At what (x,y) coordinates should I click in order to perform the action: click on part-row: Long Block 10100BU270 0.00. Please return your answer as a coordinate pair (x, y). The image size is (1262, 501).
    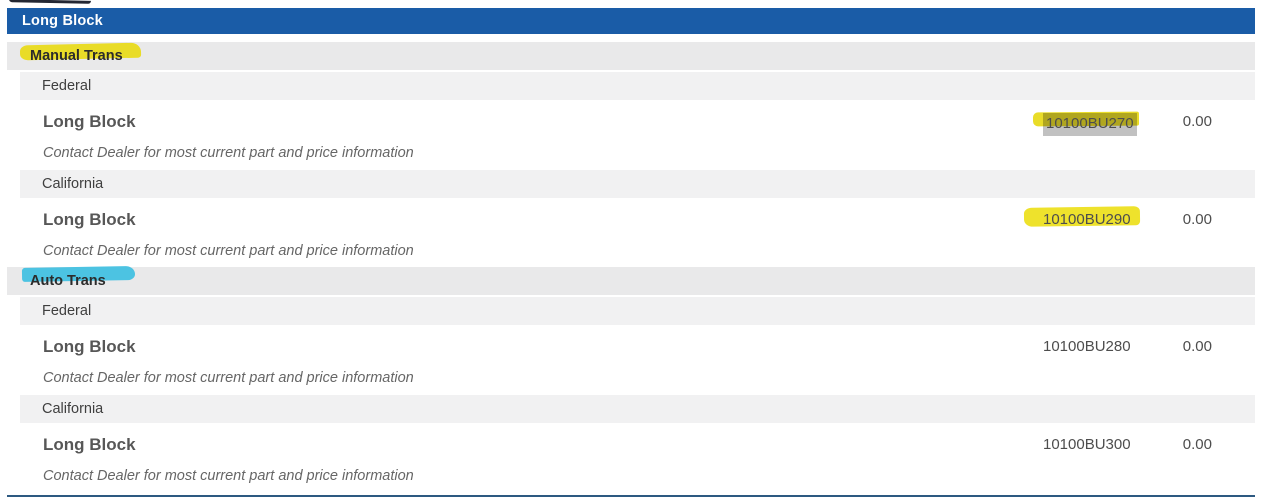
    Looking at the image, I should click on (649, 123).